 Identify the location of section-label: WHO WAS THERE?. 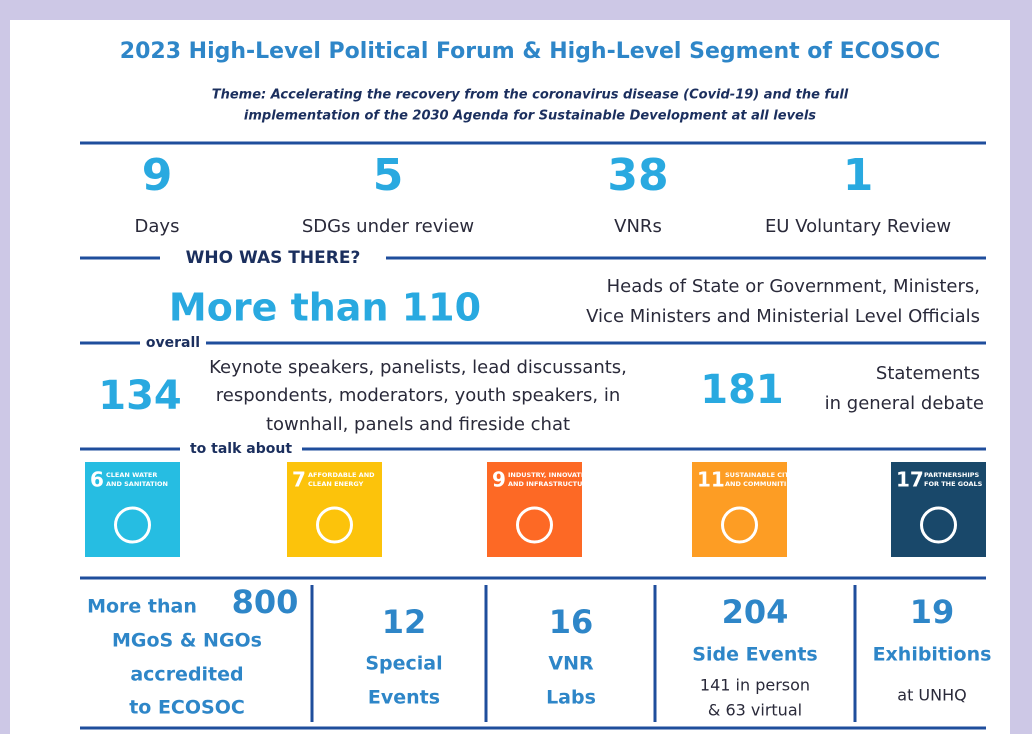
(273, 258).